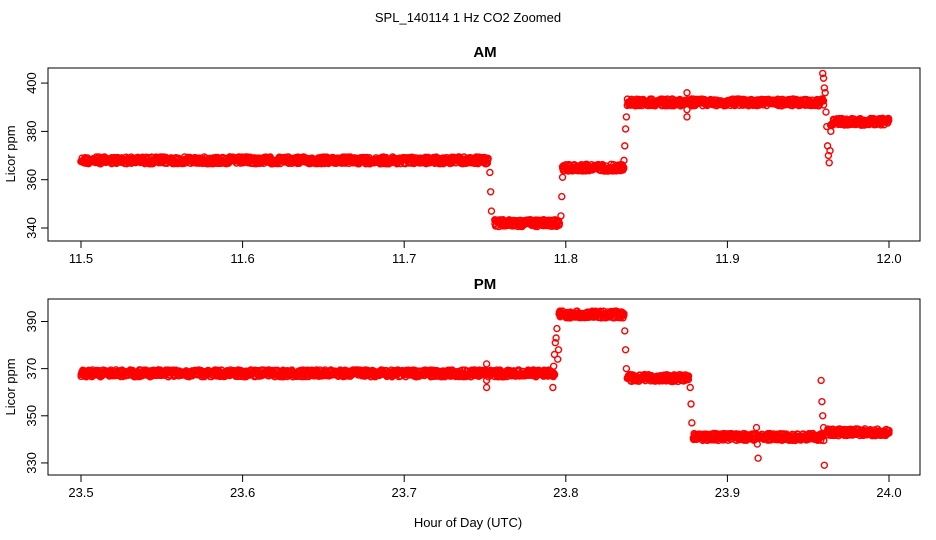 This screenshot has width=936, height=540. Describe the element at coordinates (31, 228) in the screenshot. I see `am-y-tick-label: 340` at that location.